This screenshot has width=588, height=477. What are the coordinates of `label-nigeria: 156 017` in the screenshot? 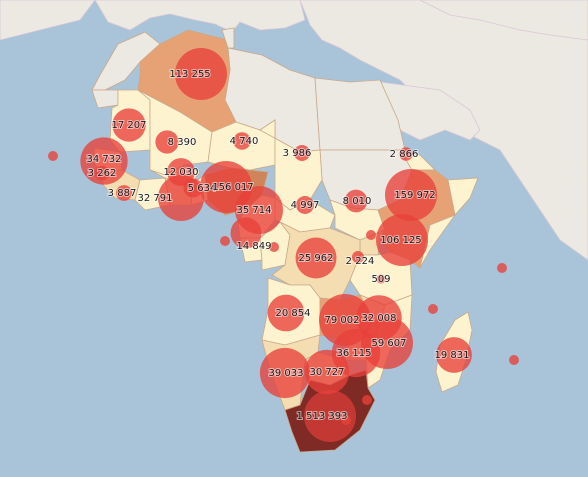 It's located at (232, 187).